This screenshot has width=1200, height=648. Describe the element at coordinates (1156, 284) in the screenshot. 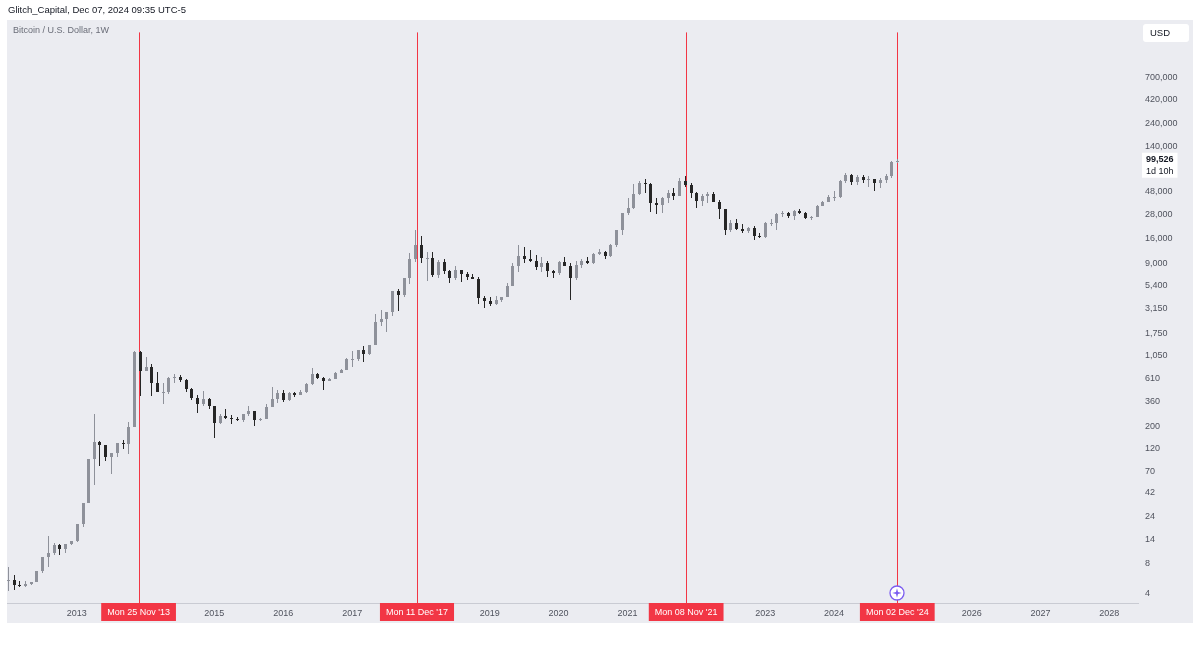

I see `y-tick-label: 5,400` at that location.